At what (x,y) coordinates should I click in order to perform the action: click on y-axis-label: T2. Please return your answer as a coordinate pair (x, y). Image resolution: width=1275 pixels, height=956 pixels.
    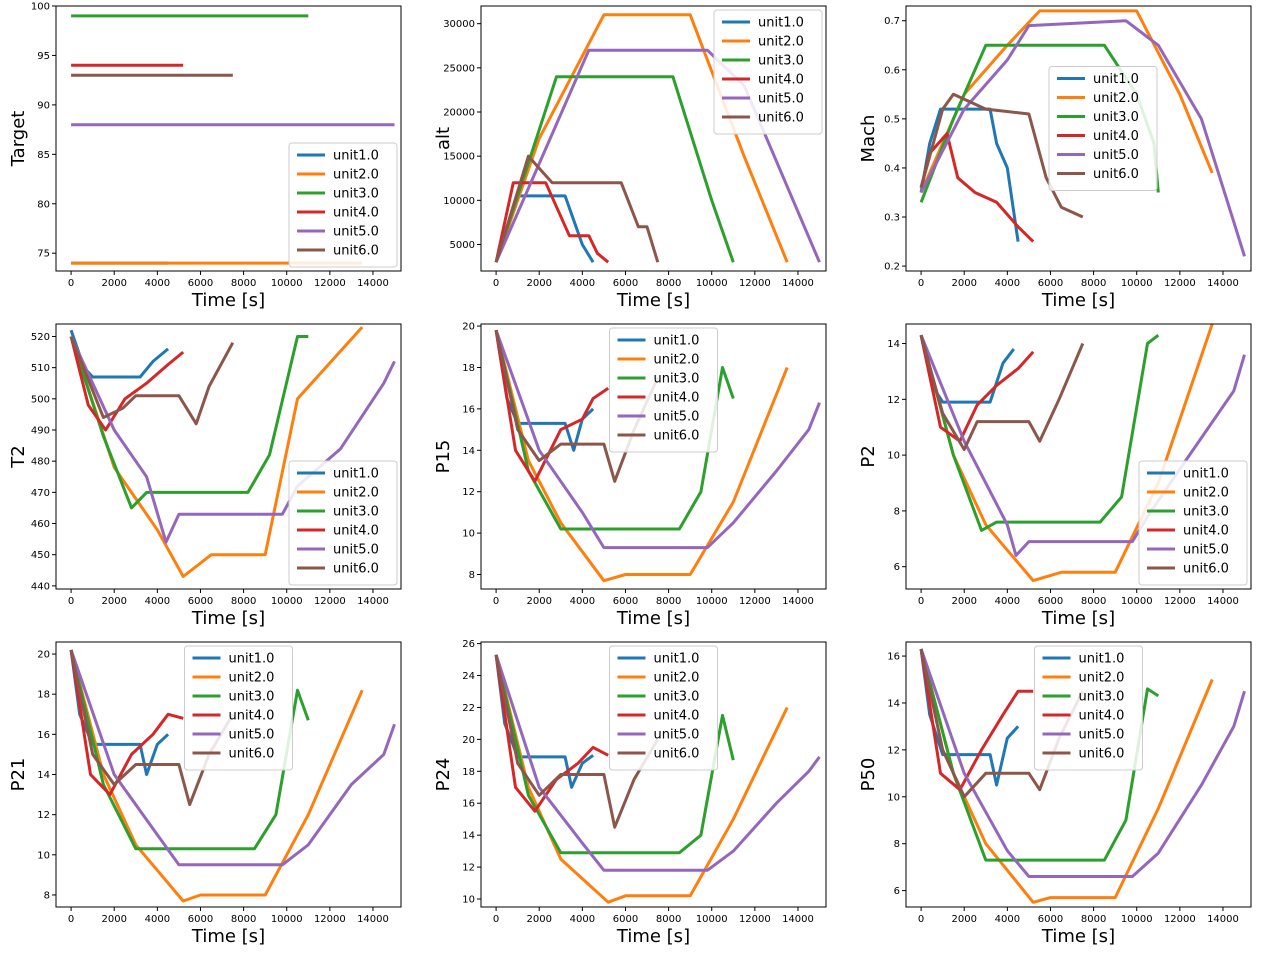
    Looking at the image, I should click on (18, 456).